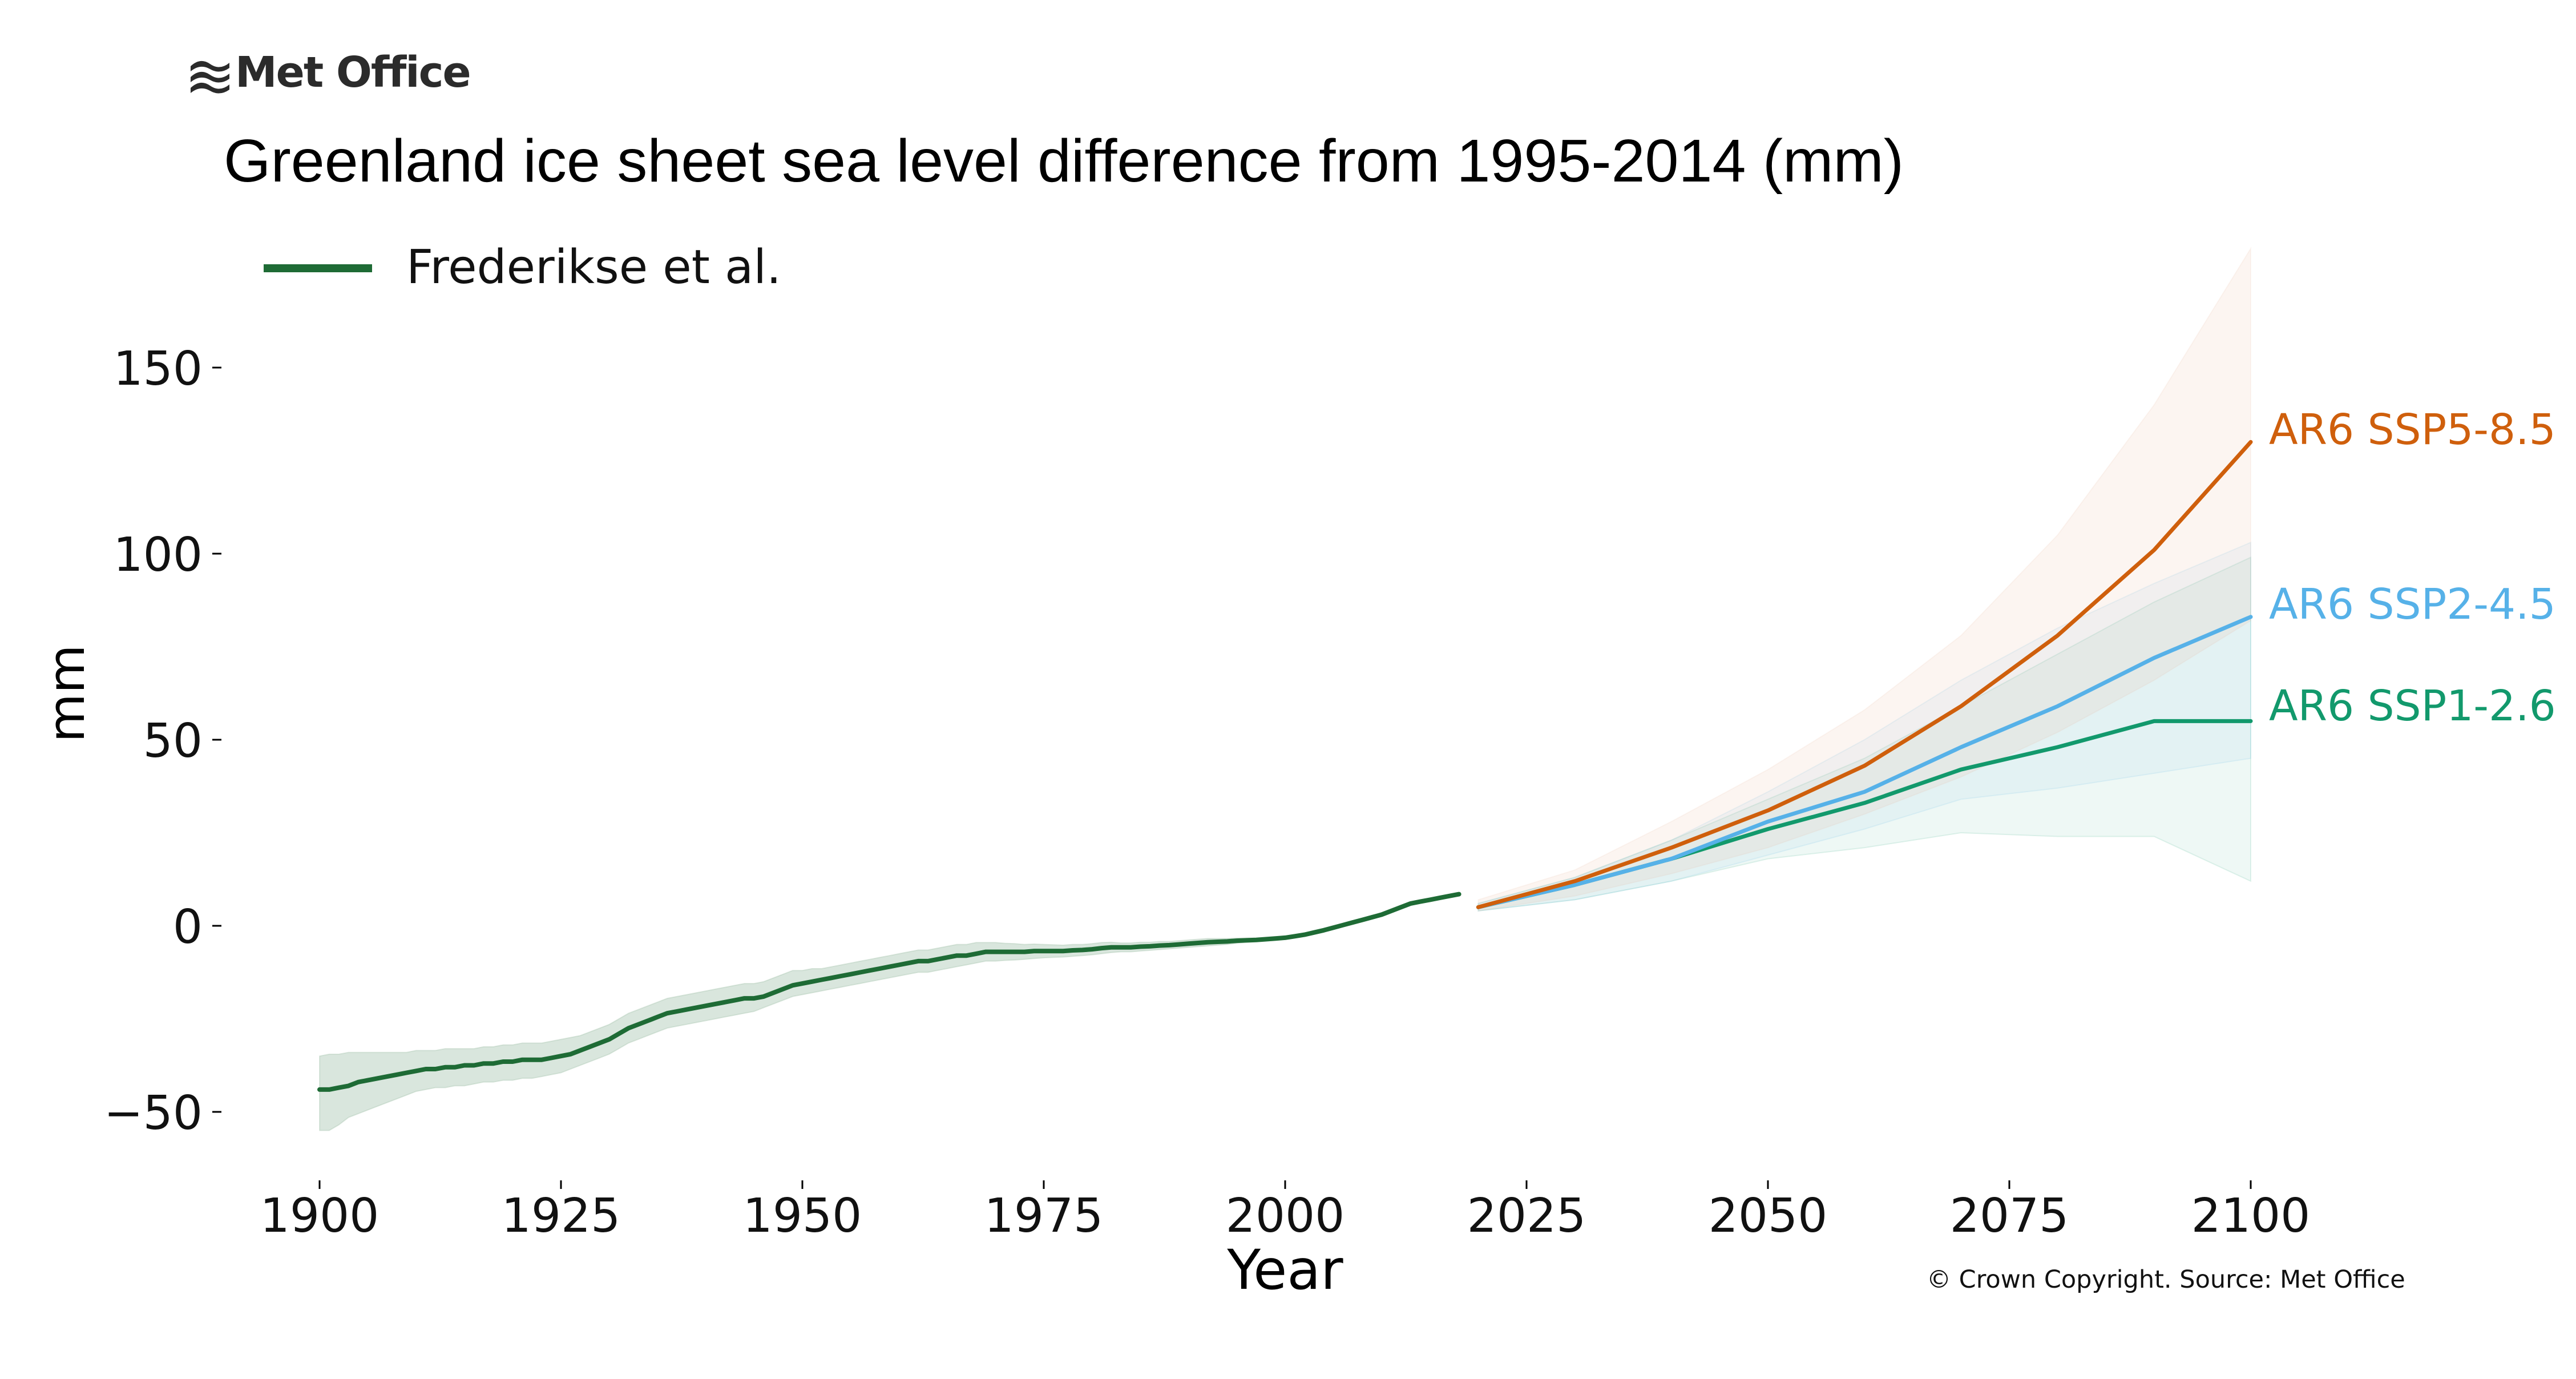 The height and width of the screenshot is (1379, 2576). I want to click on y-tick: 50, so click(182, 741).